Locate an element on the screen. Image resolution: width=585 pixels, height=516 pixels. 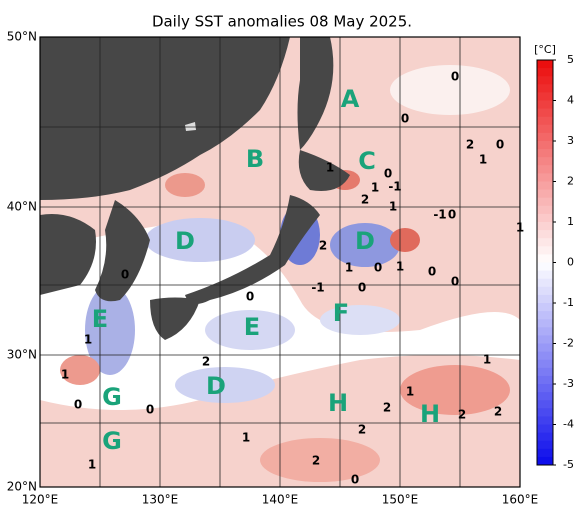
colorbar: -5 -4 -3 -2 -1 0 1 2 3 4 5 is located at coordinates (555, 262).